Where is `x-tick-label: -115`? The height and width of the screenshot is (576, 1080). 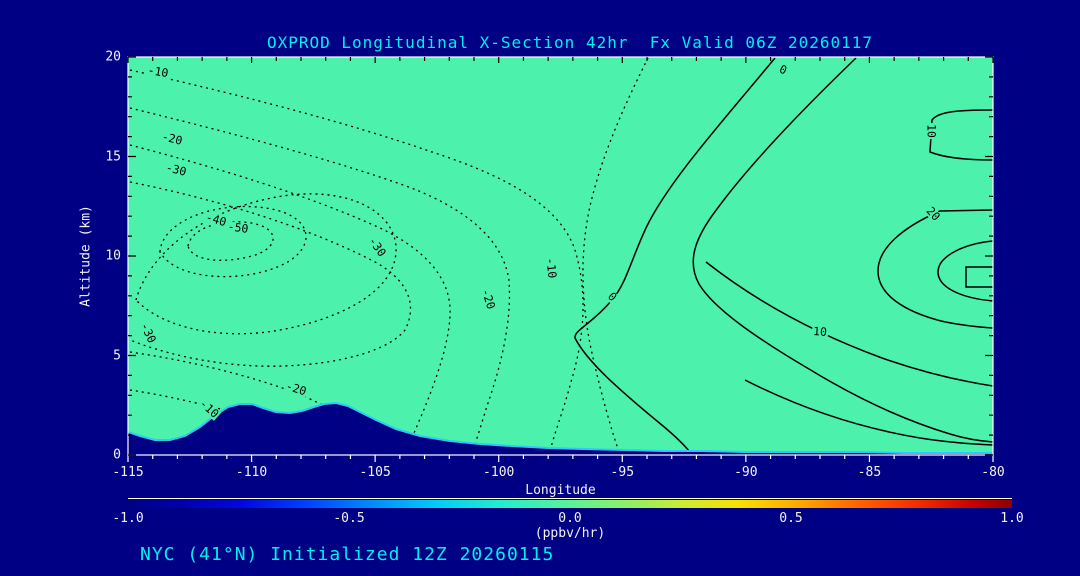 x-tick-label: -115 is located at coordinates (128, 472).